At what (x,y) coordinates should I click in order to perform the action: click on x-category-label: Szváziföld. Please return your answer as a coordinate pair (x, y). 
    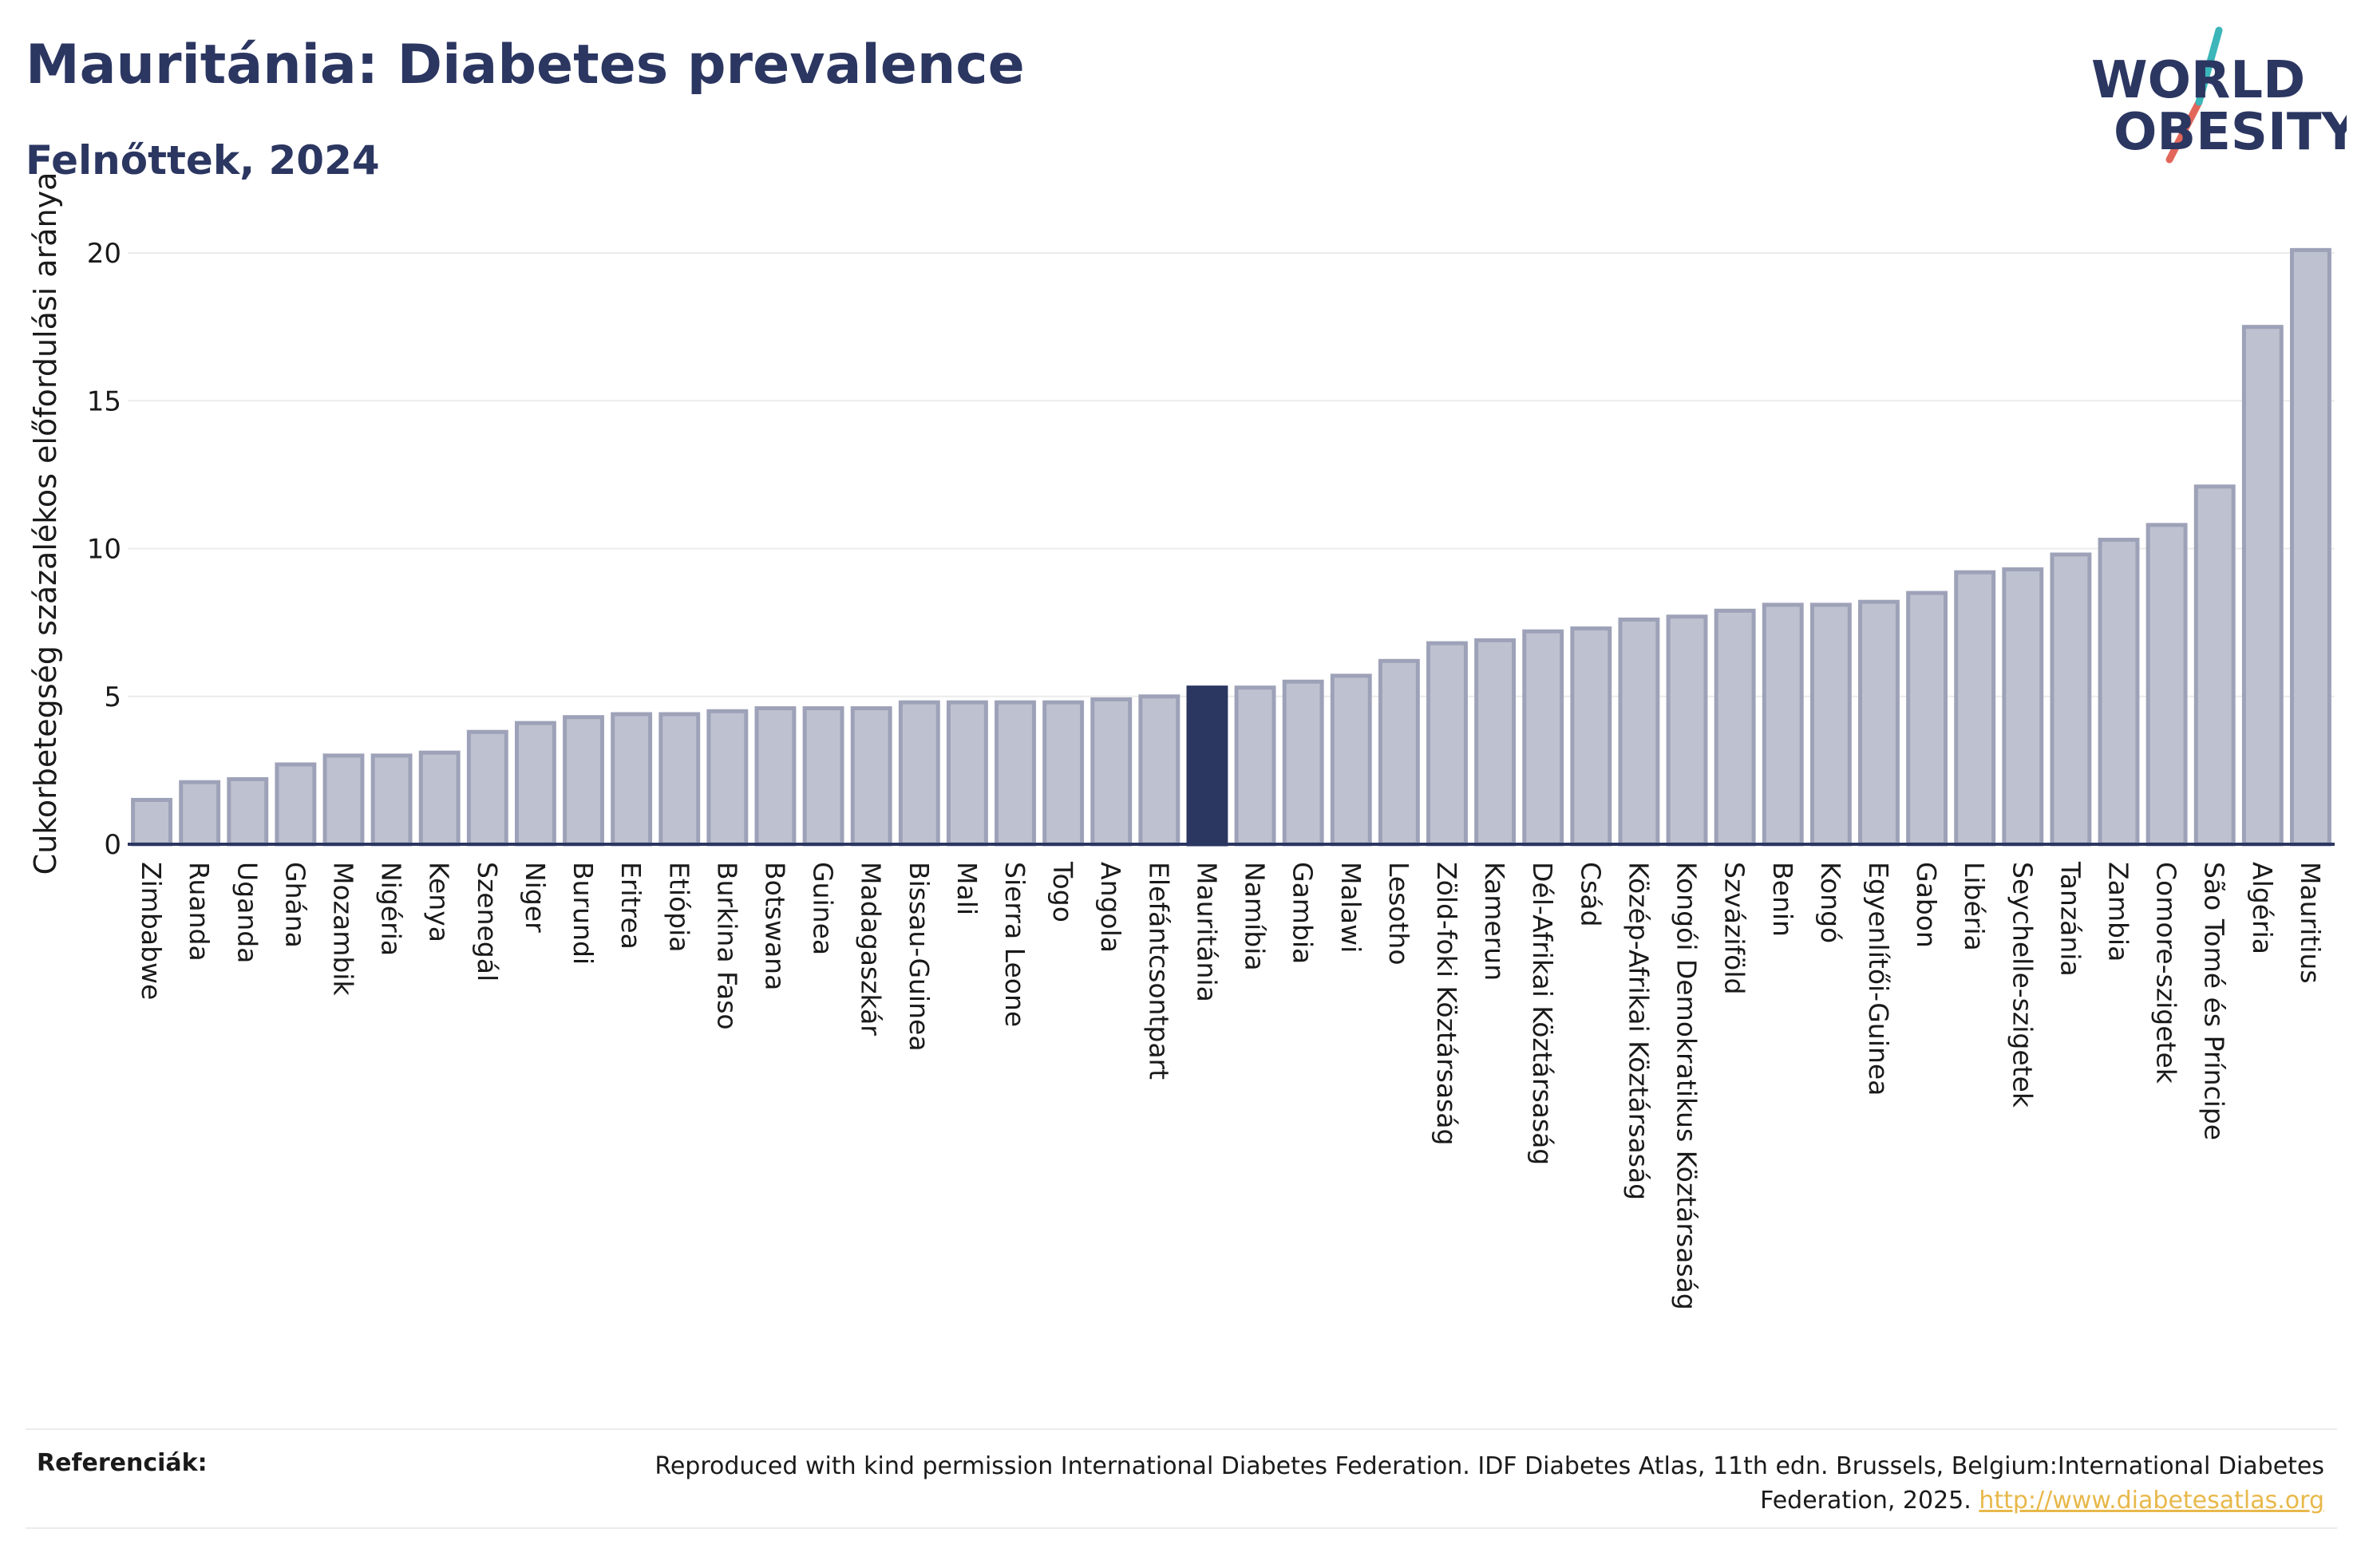
    Looking at the image, I should click on (1734, 928).